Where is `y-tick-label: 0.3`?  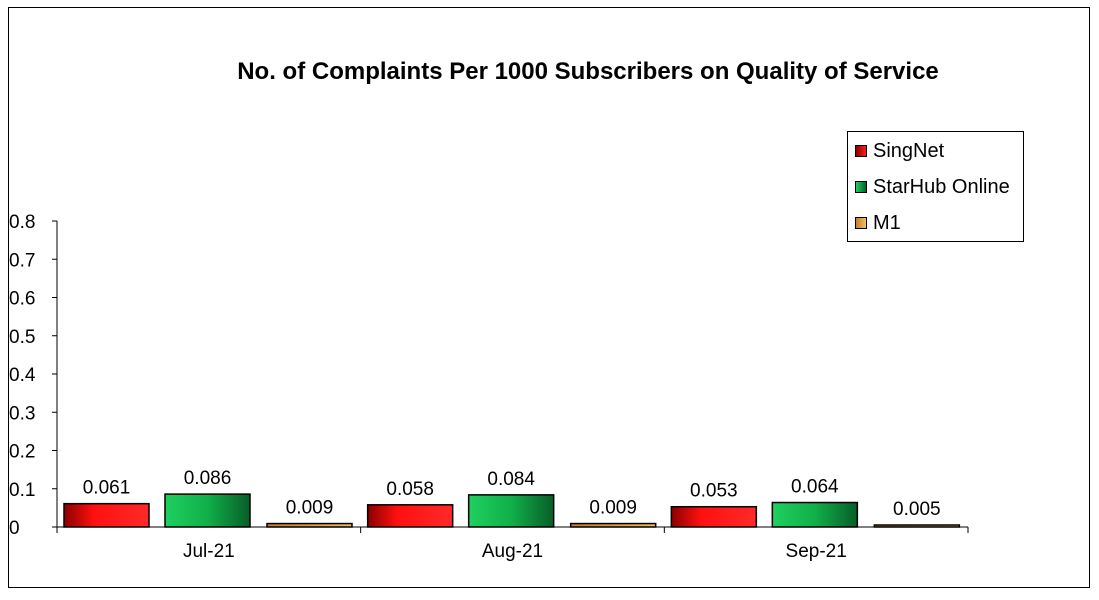
y-tick-label: 0.3 is located at coordinates (22, 413).